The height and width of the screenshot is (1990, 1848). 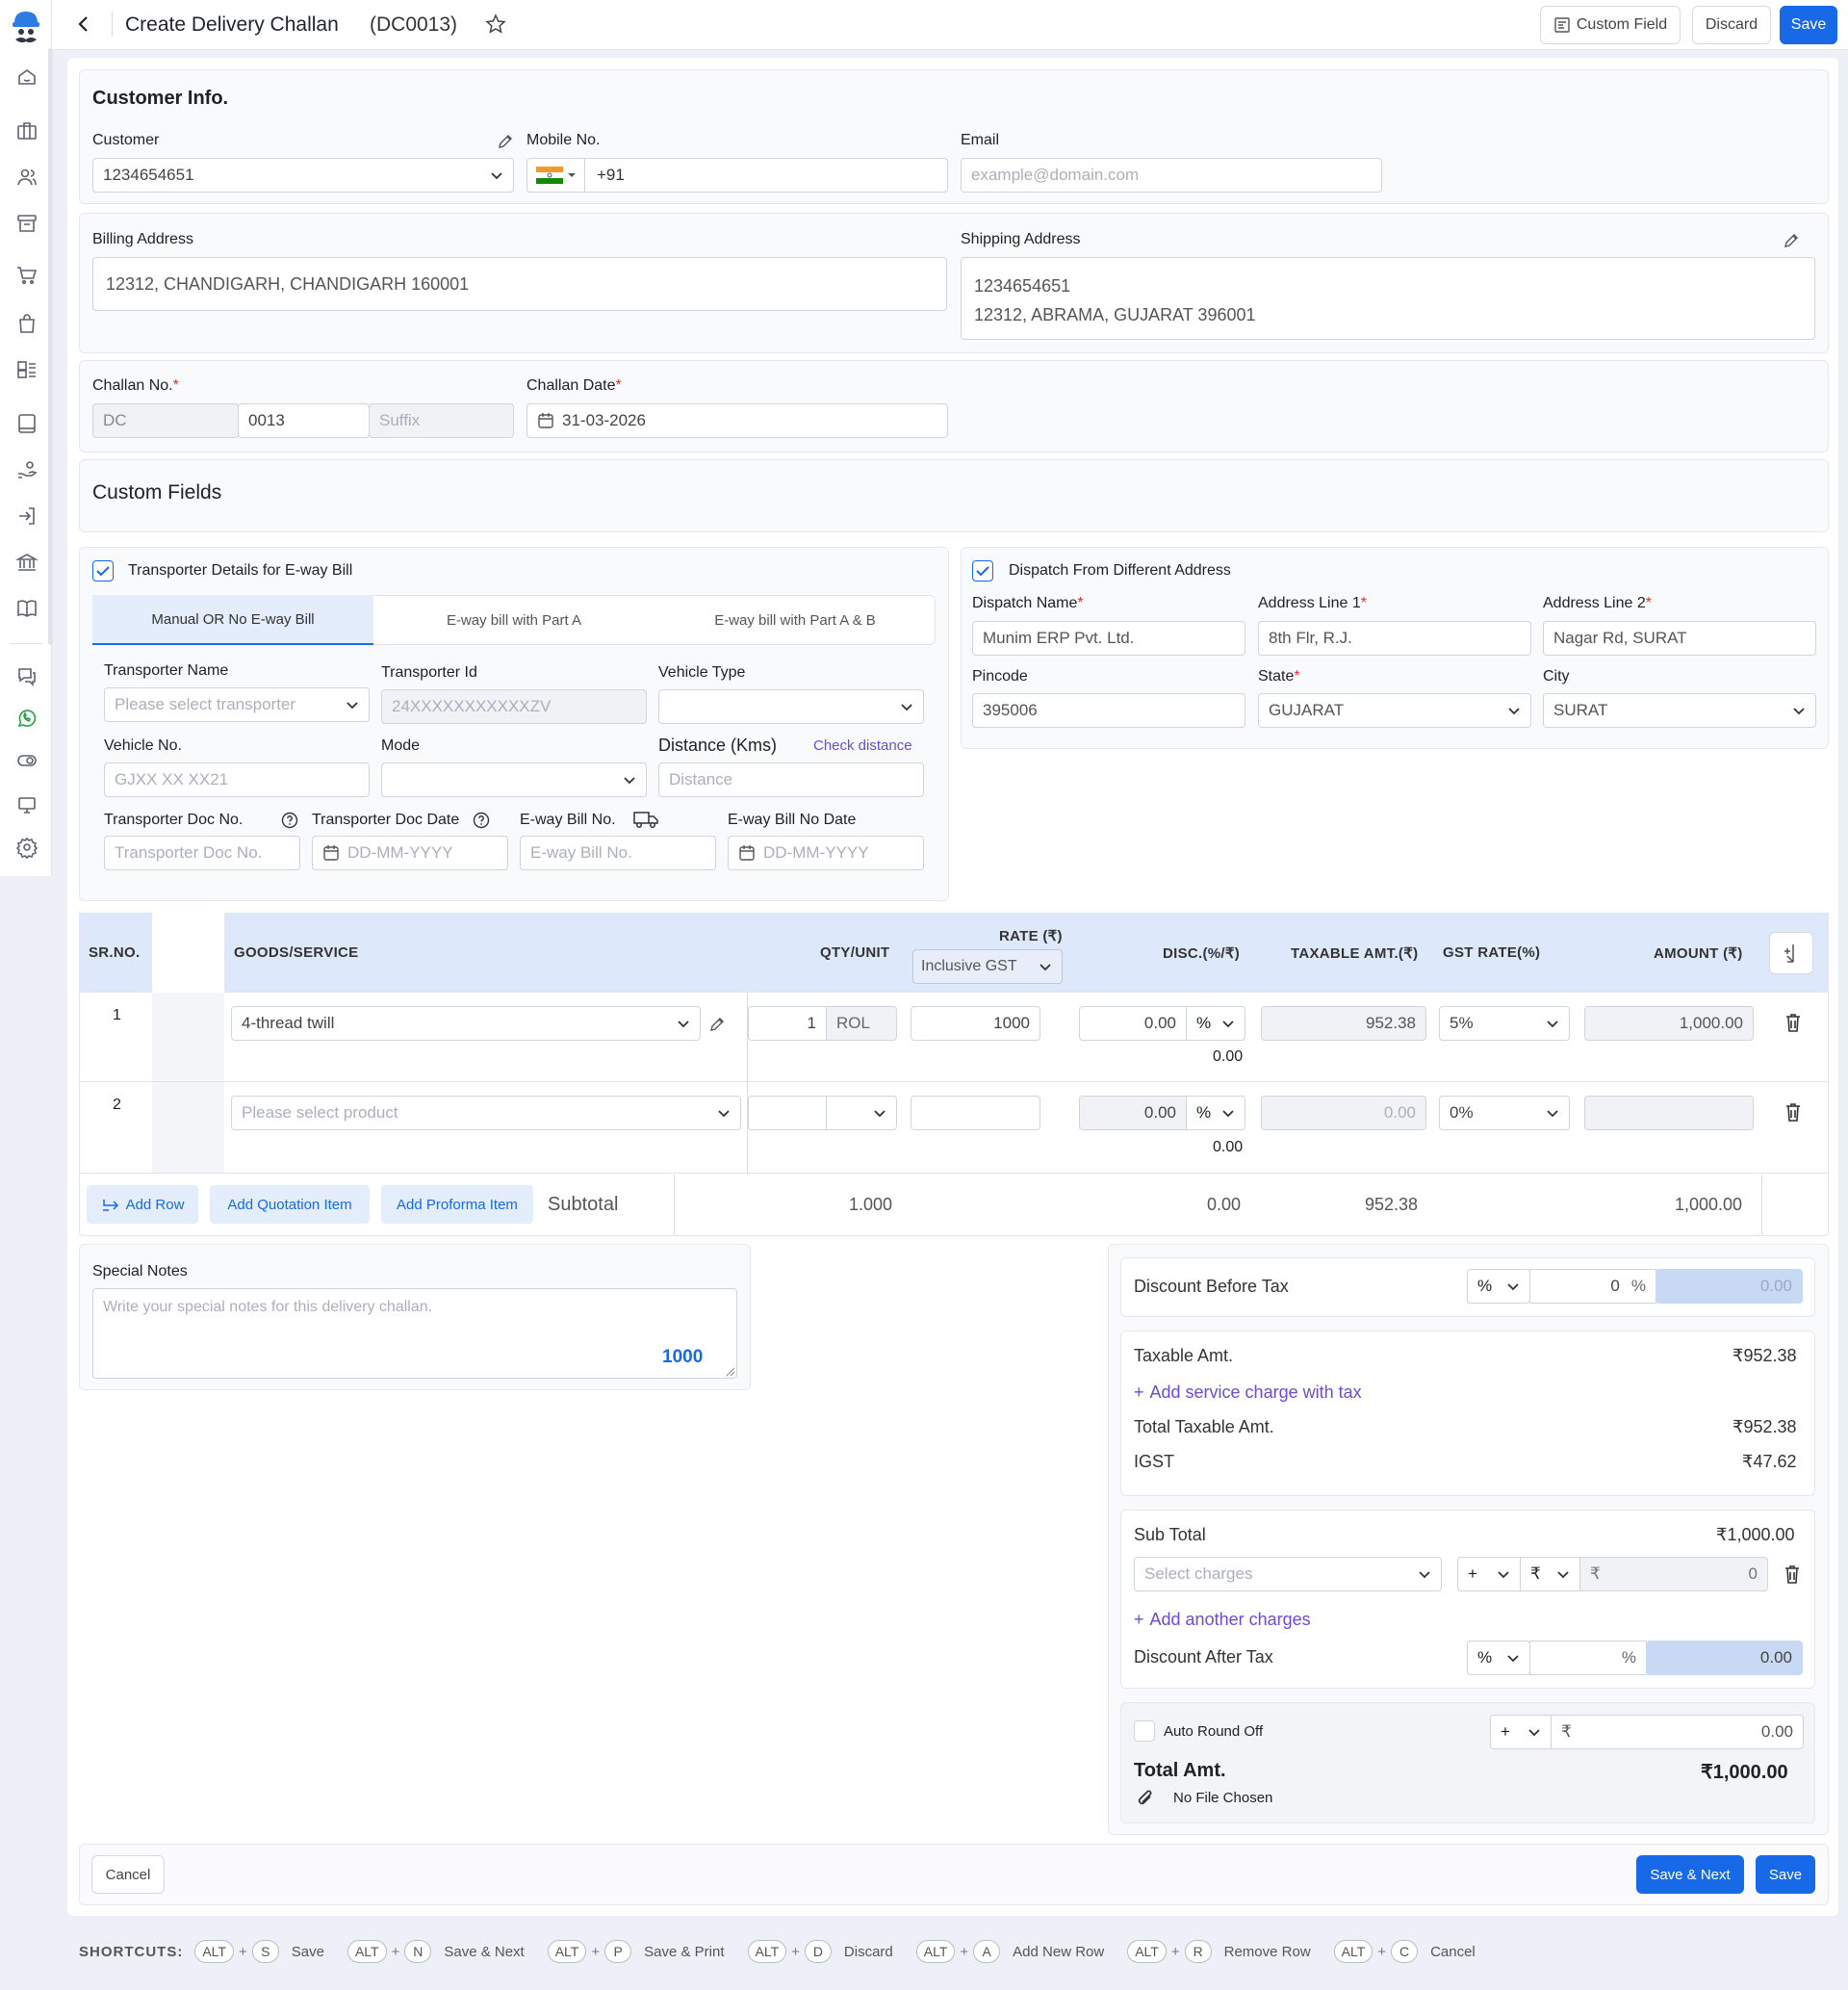 What do you see at coordinates (1498, 1658) in the screenshot?
I see `dat-type-select: %` at bounding box center [1498, 1658].